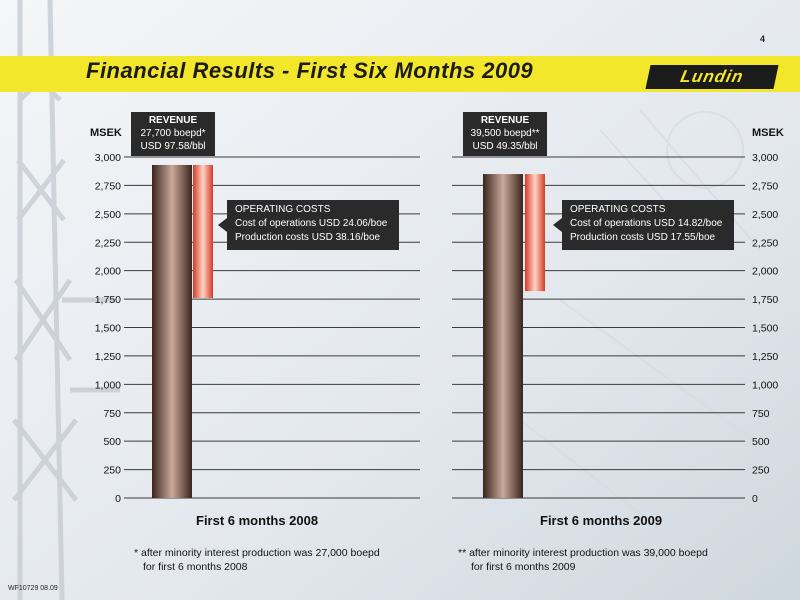 The width and height of the screenshot is (800, 600). I want to click on revenue-callout-2008: REVENUE 27,700 boepd* USD 97.58/bbl, so click(173, 134).